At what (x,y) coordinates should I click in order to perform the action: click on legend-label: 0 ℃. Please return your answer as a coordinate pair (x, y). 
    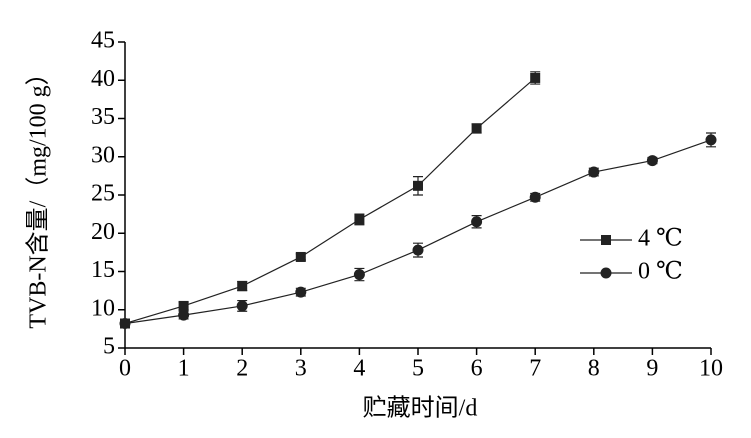
    Looking at the image, I should click on (660, 272).